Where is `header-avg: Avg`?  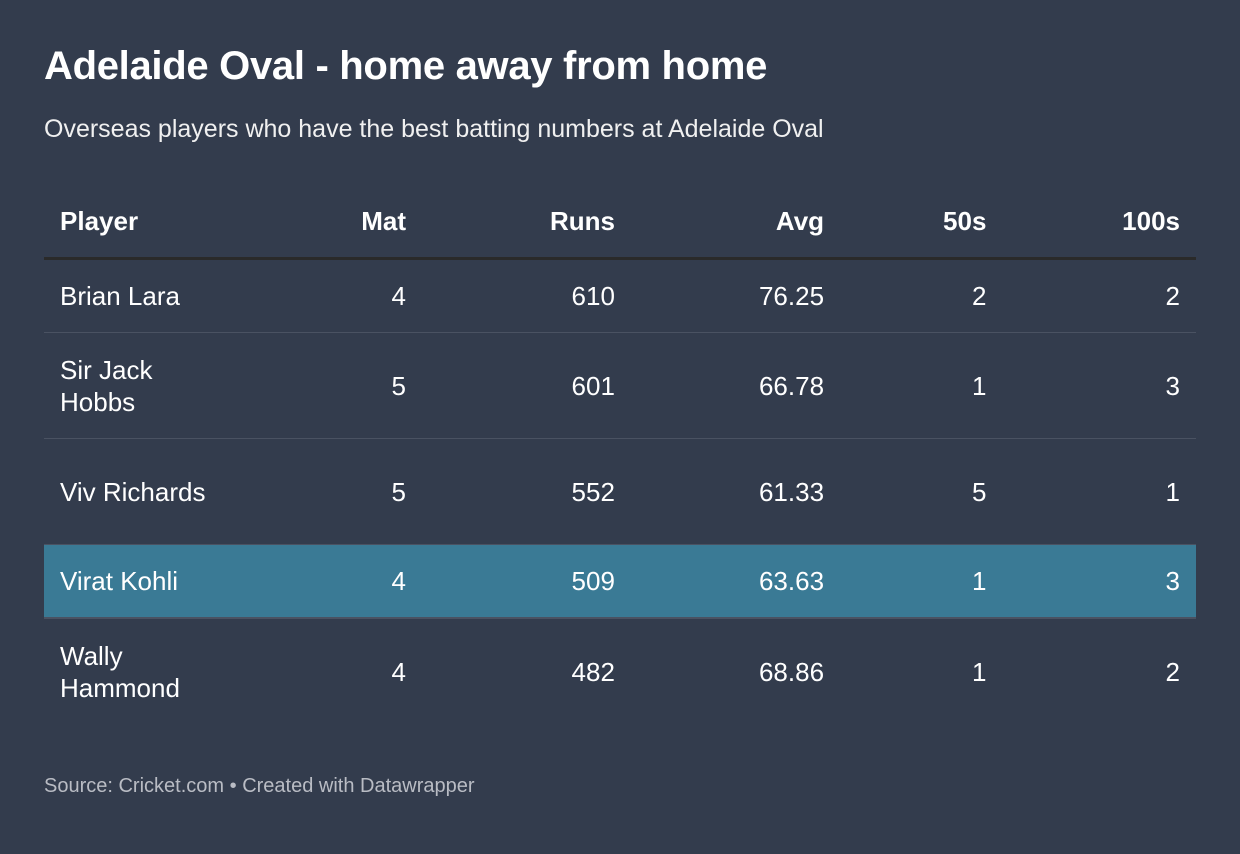
header-avg: Avg is located at coordinates (735, 222).